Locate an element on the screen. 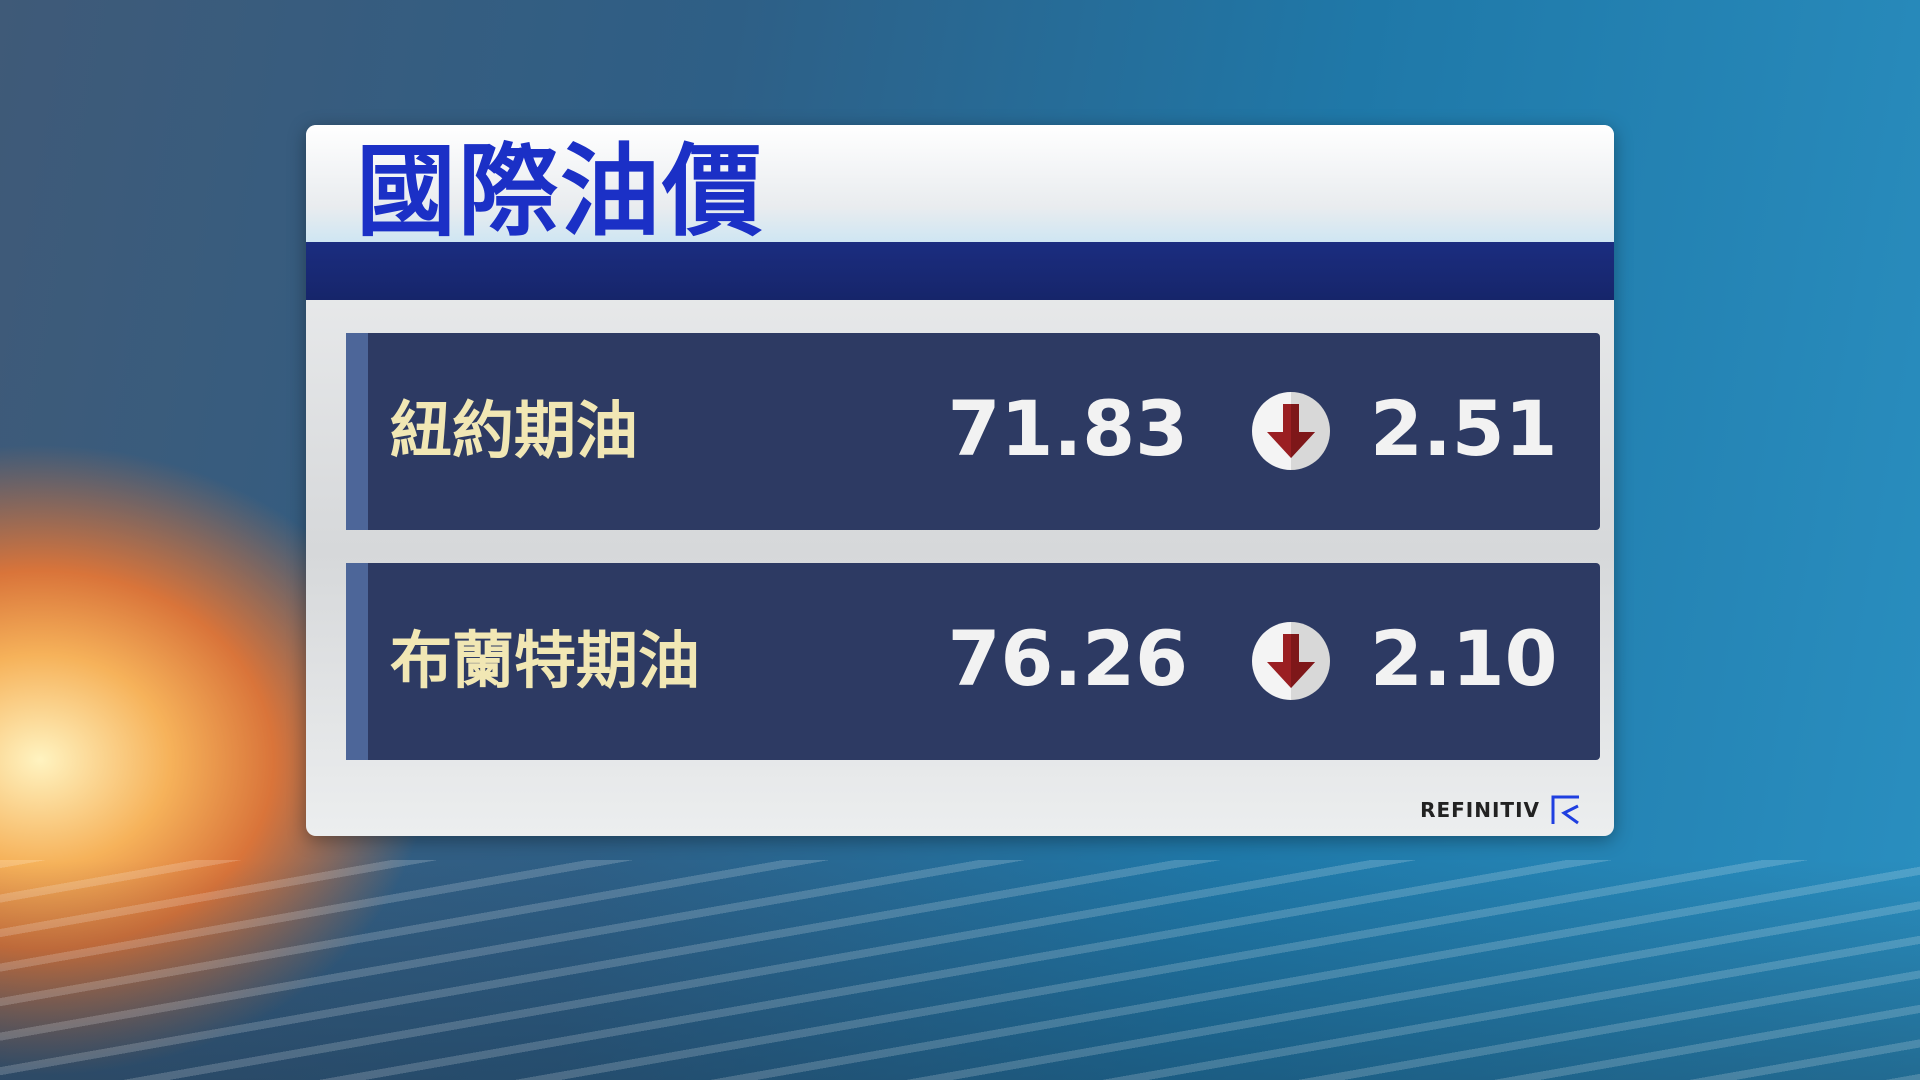 The width and height of the screenshot is (1920, 1080). price-row-nymex: 紐約期油 71.83 2.51 is located at coordinates (973, 431).